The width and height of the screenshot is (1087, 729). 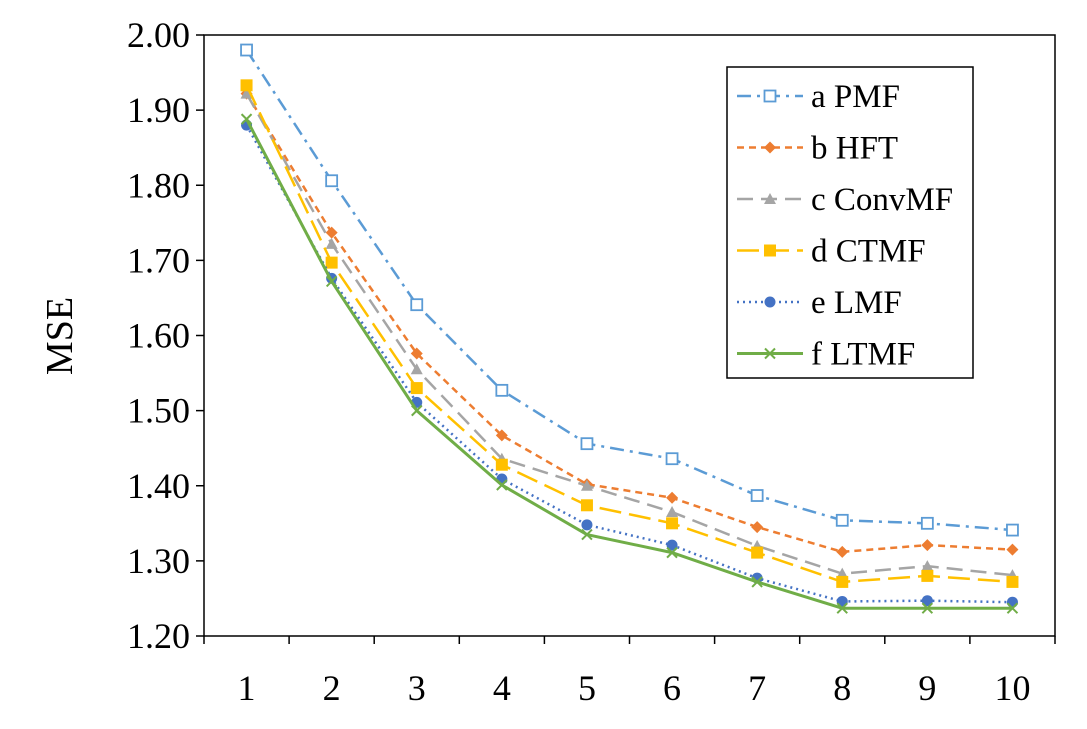 I want to click on x-tick-label: 7, so click(x=757, y=688).